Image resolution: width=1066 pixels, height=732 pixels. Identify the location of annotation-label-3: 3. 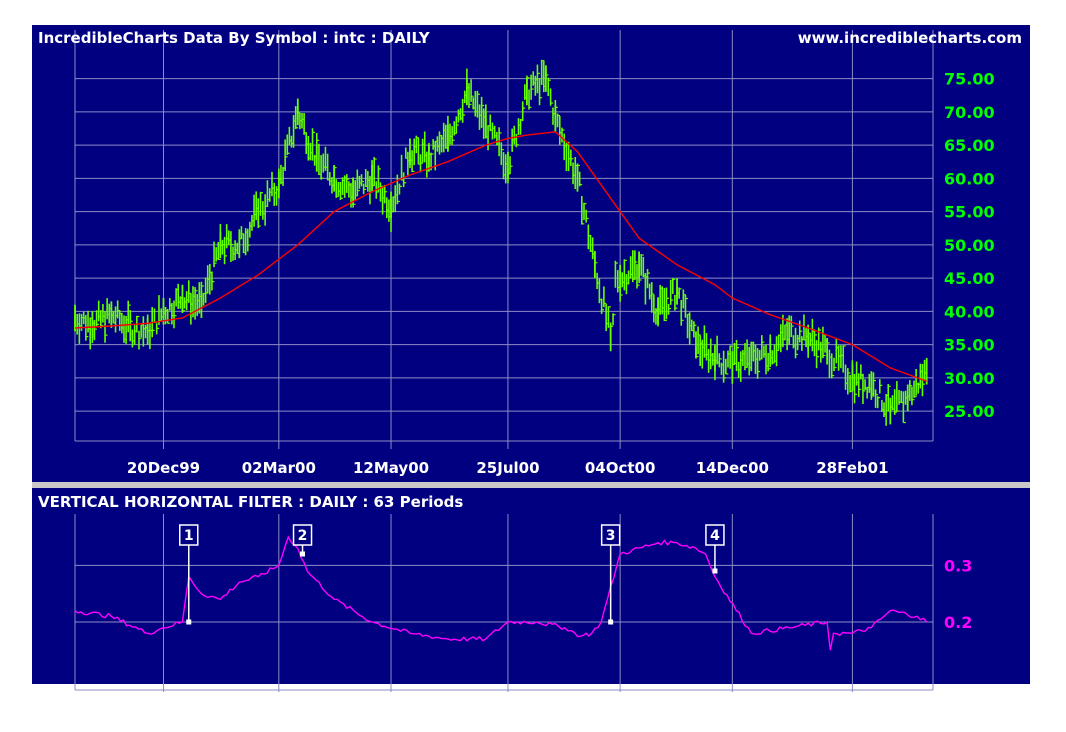
(611, 536).